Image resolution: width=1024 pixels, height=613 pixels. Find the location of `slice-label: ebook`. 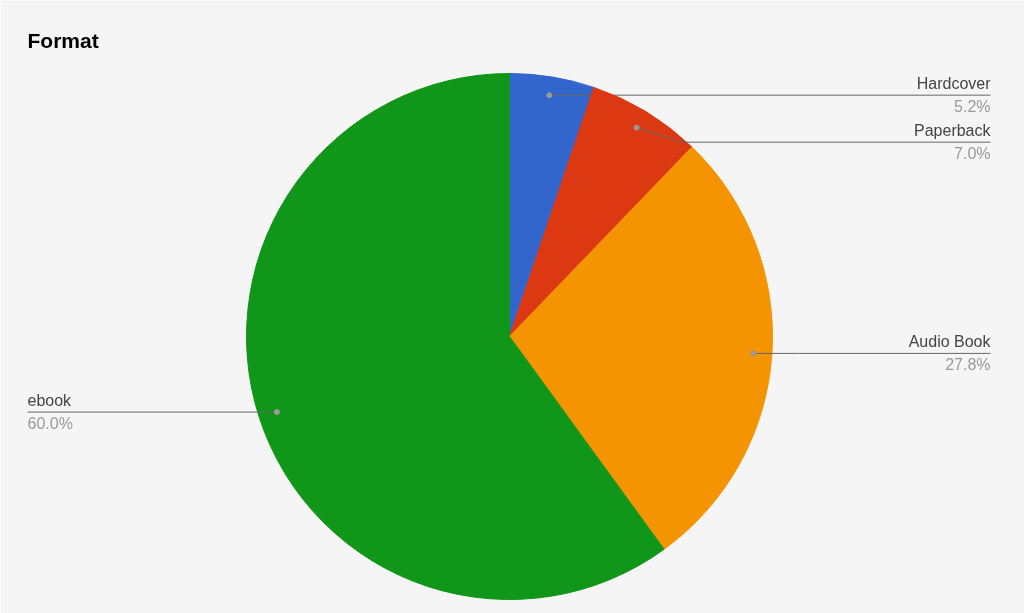

slice-label: ebook is located at coordinates (50, 401).